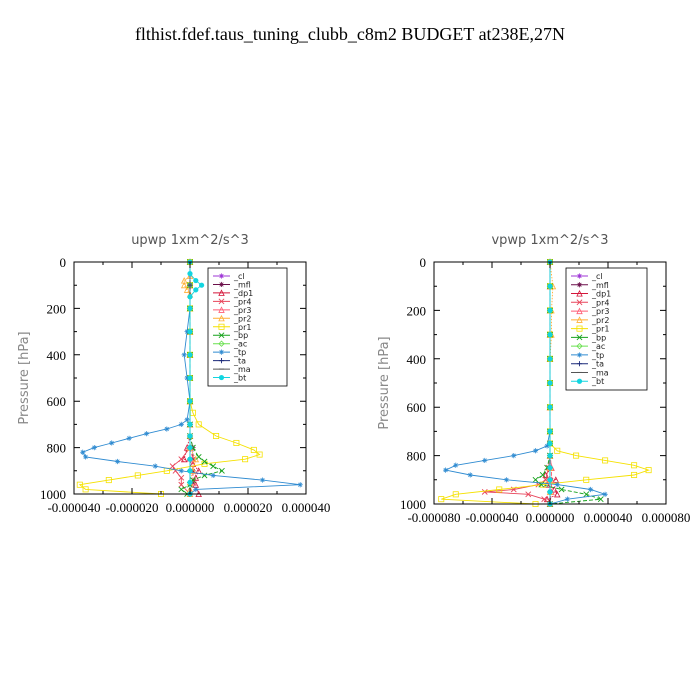 The width and height of the screenshot is (700, 700). Describe the element at coordinates (417, 407) in the screenshot. I see `y-tick-label: 600` at that location.